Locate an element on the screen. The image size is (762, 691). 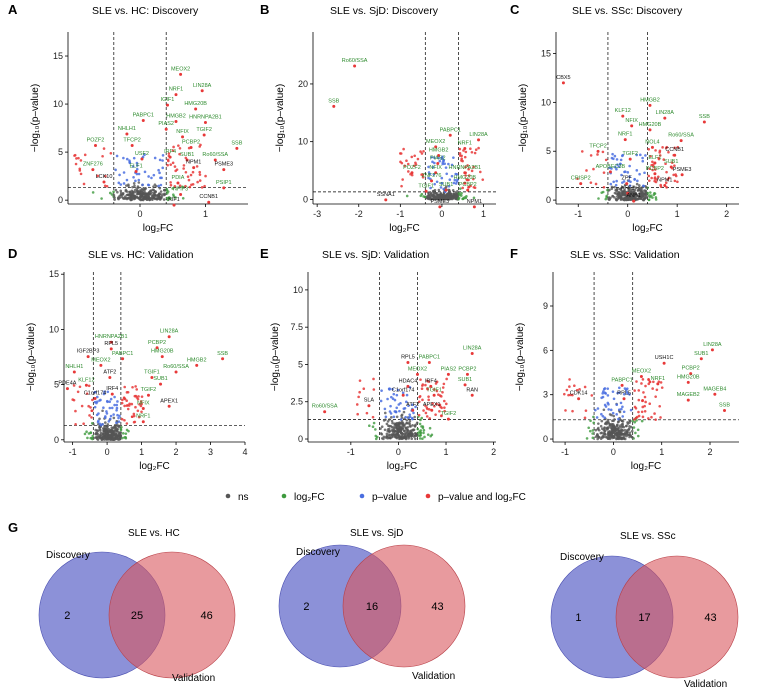
y-tick-label: 5 is located at coordinates (548, 151).